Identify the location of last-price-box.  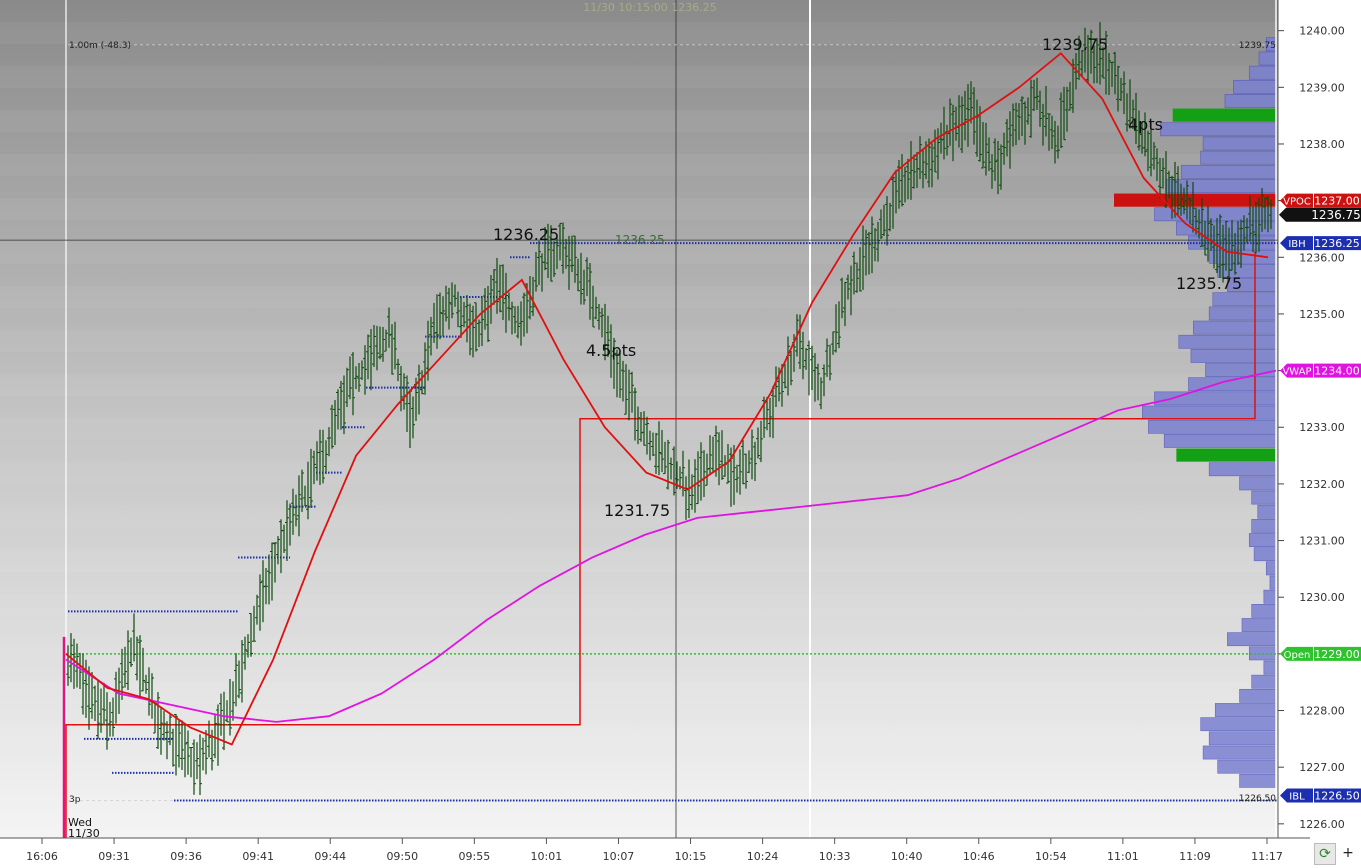
(1320, 214).